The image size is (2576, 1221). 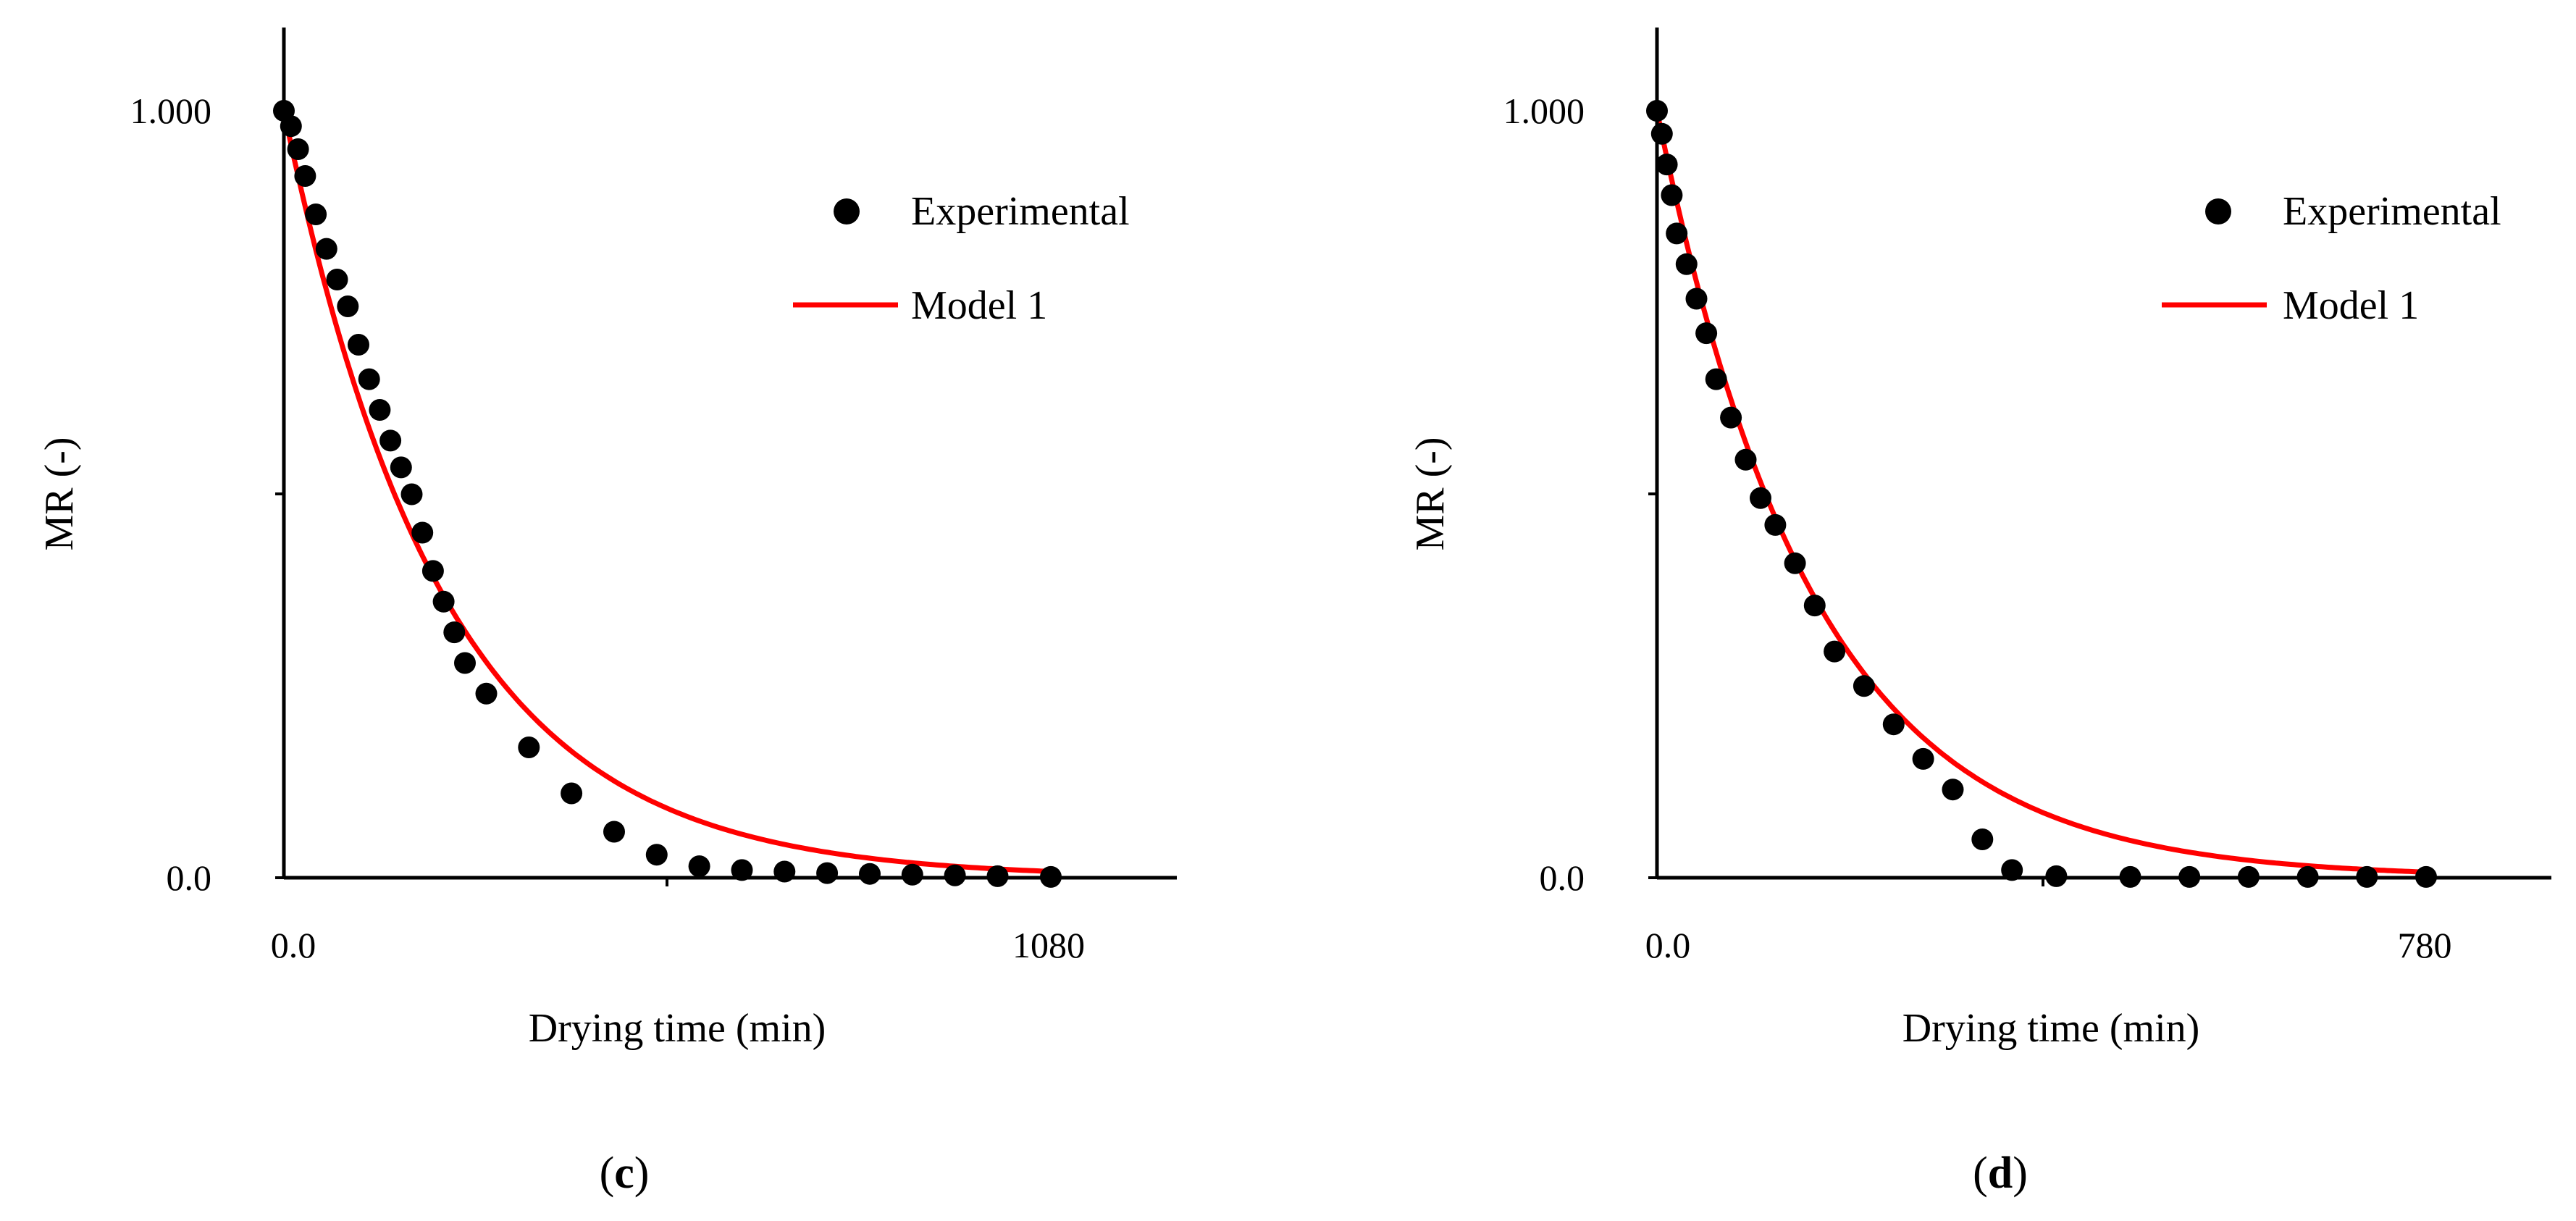 I want to click on panel-letter-c: c, so click(x=624, y=1173).